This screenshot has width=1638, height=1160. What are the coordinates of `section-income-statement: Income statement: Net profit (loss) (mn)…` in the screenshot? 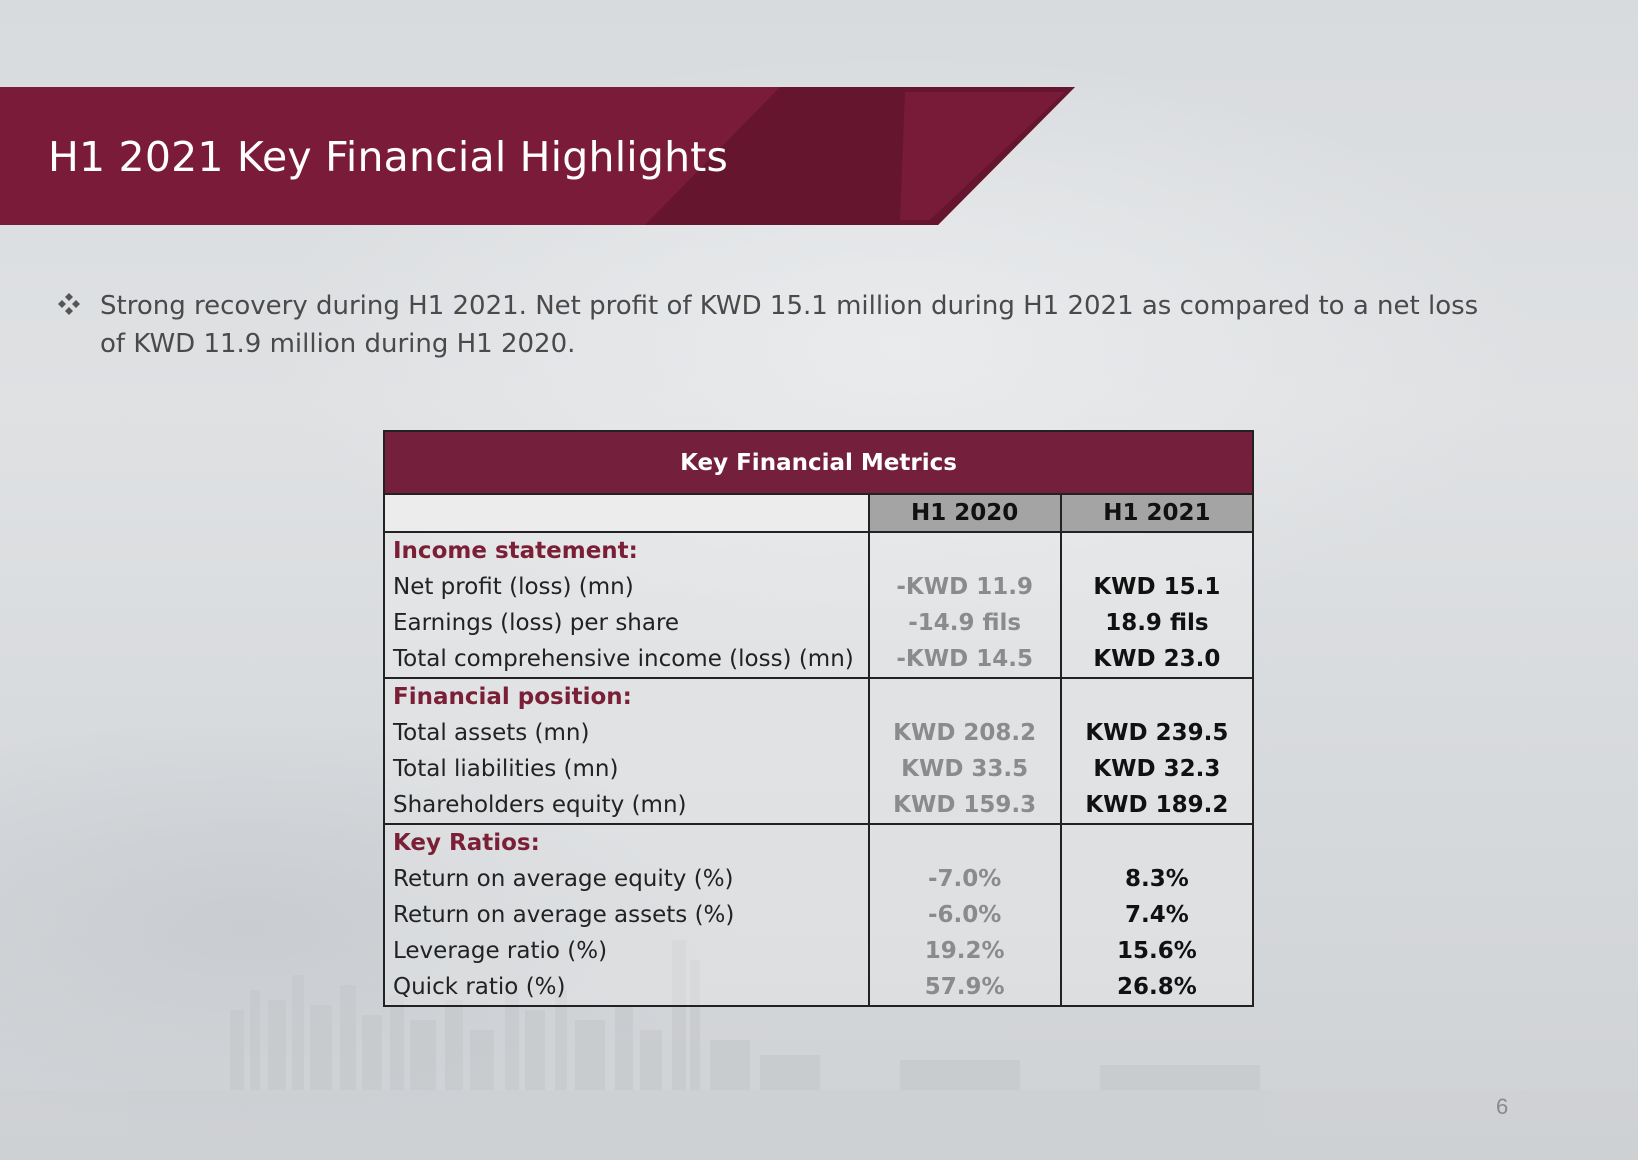 It's located at (819, 605).